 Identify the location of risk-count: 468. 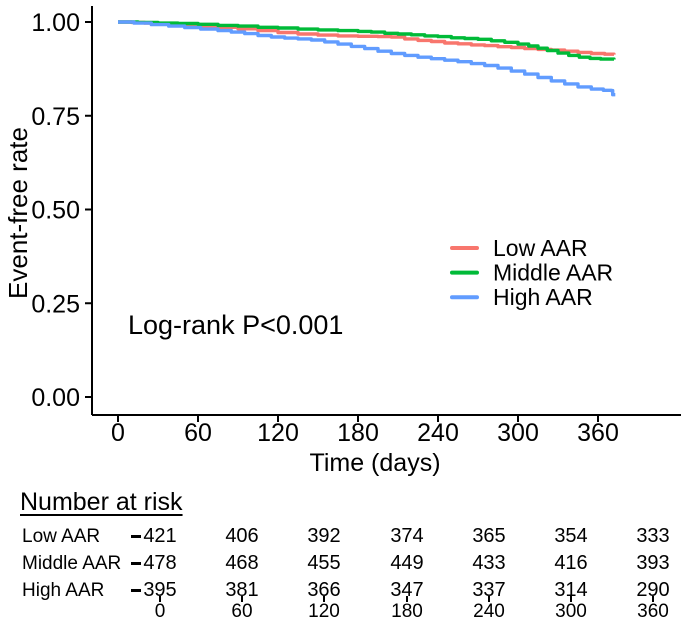
(242, 563).